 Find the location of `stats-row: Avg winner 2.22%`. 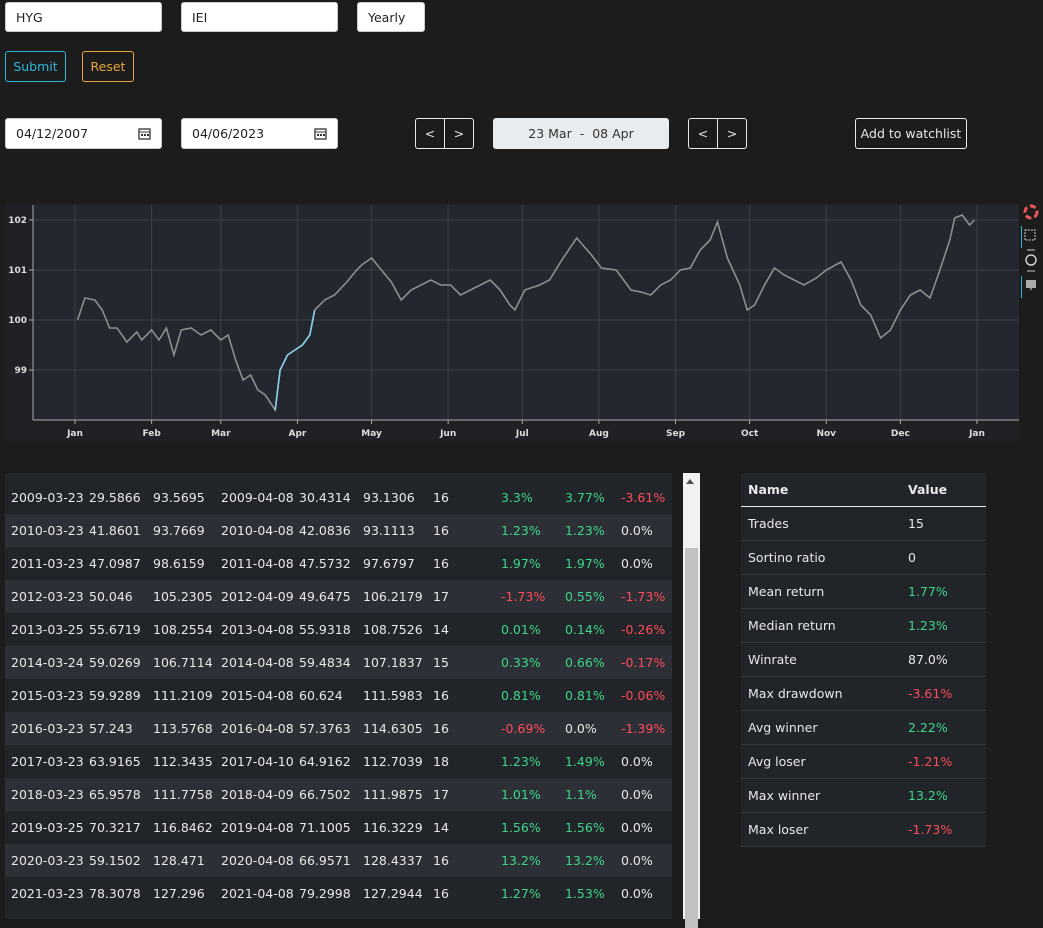

stats-row: Avg winner 2.22% is located at coordinates (863, 728).